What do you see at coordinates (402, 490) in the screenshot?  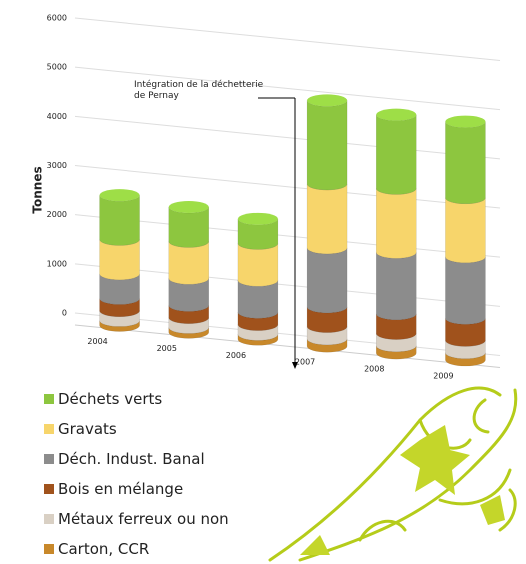 I see `decoration-leaves` at bounding box center [402, 490].